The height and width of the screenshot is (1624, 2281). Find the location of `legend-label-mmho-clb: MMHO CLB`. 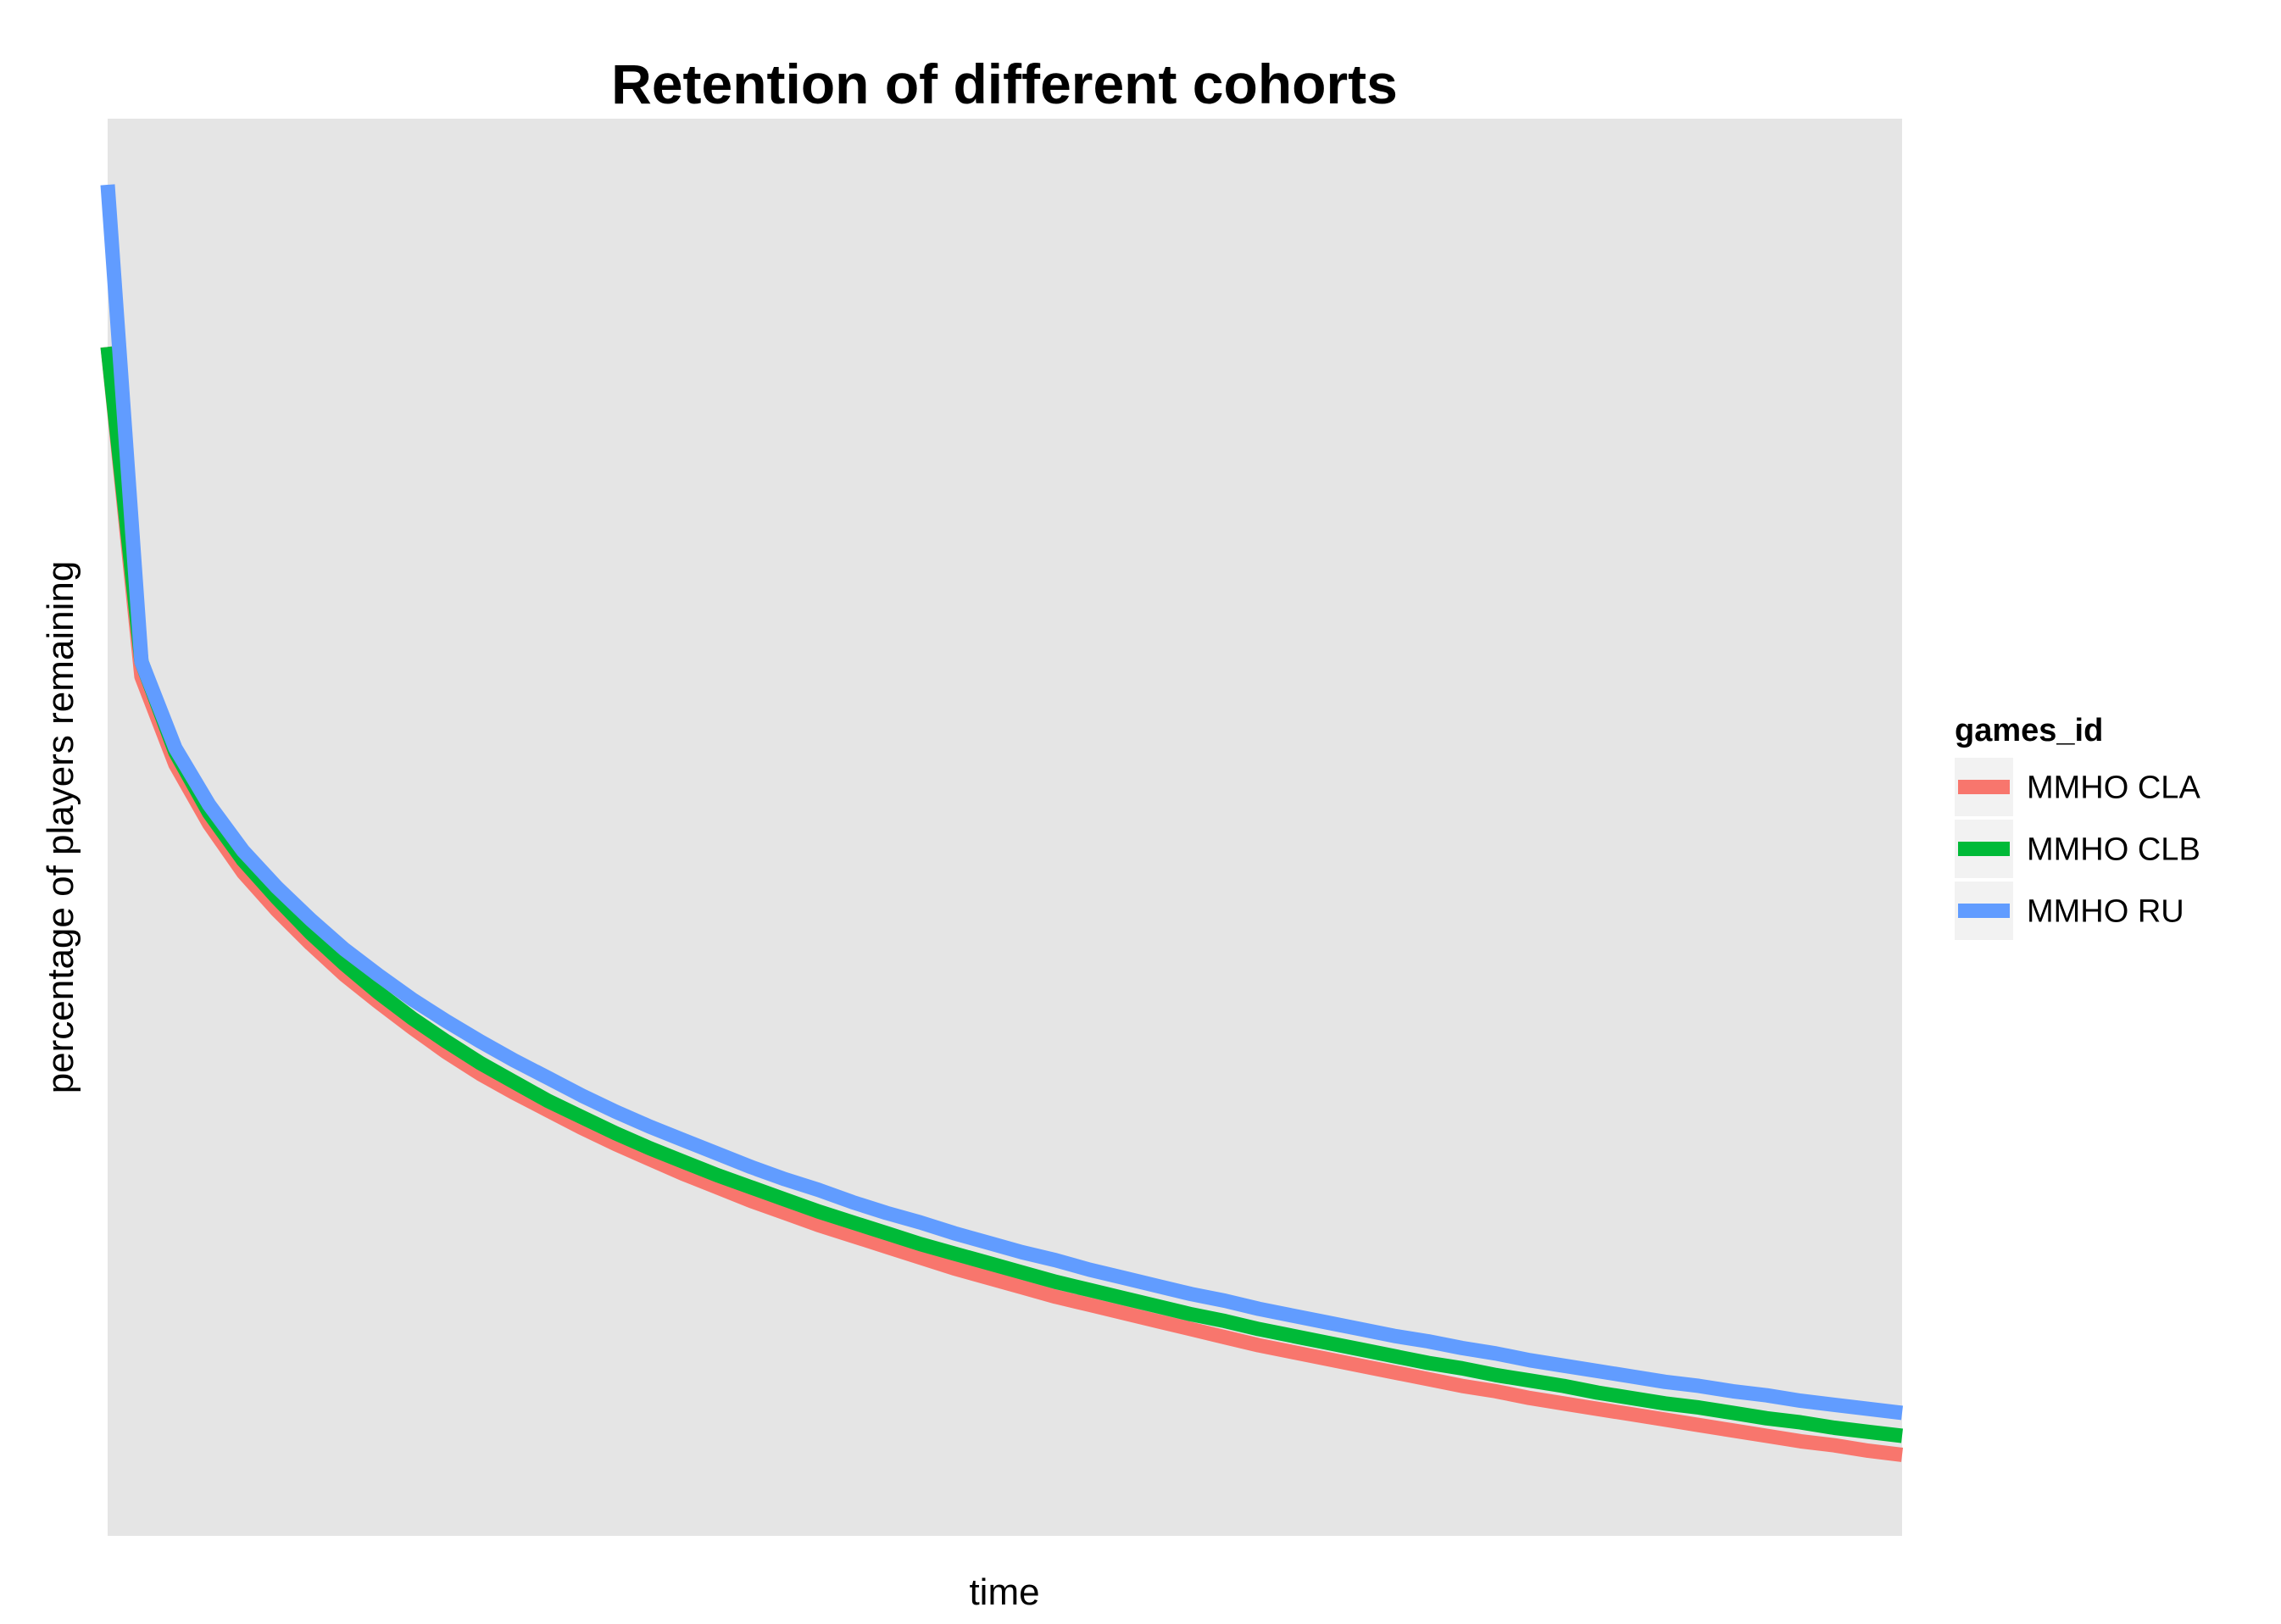

legend-label-mmho-clb: MMHO CLB is located at coordinates (2113, 850).